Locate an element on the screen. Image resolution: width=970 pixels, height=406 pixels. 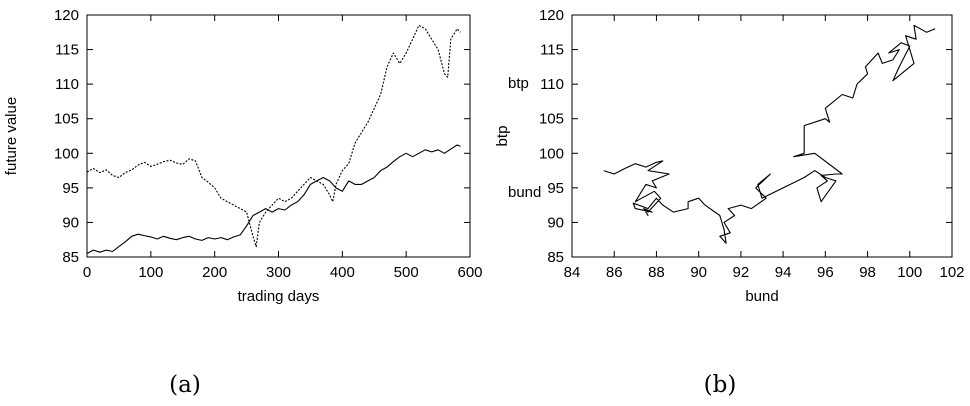
x-tick-label: 0 is located at coordinates (87, 272).